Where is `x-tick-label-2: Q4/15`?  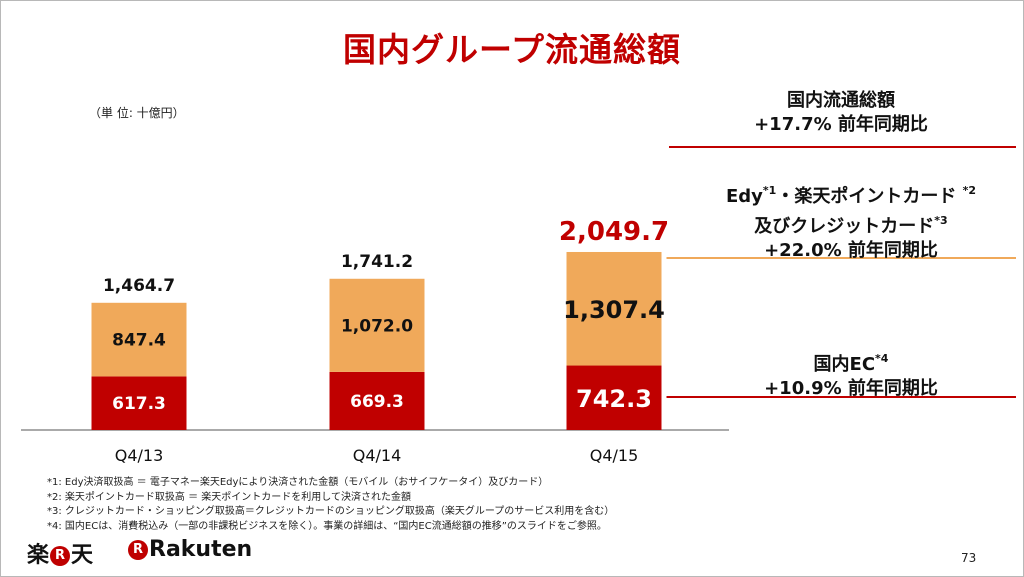 x-tick-label-2: Q4/15 is located at coordinates (614, 455).